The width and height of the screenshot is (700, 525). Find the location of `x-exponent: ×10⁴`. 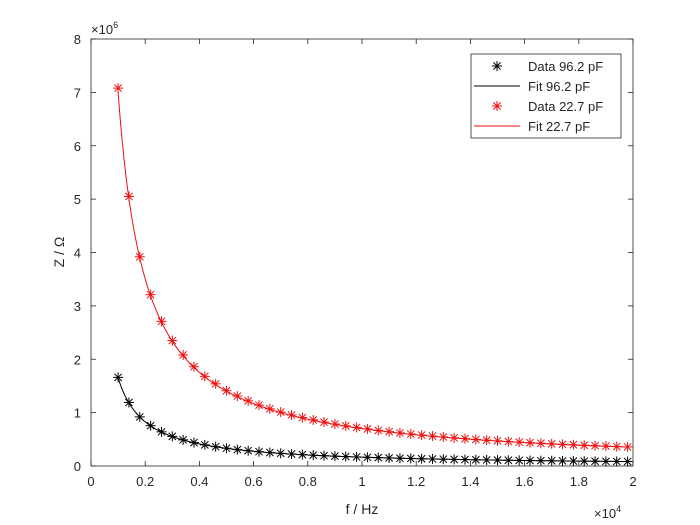

x-exponent: ×10⁴ is located at coordinates (607, 512).